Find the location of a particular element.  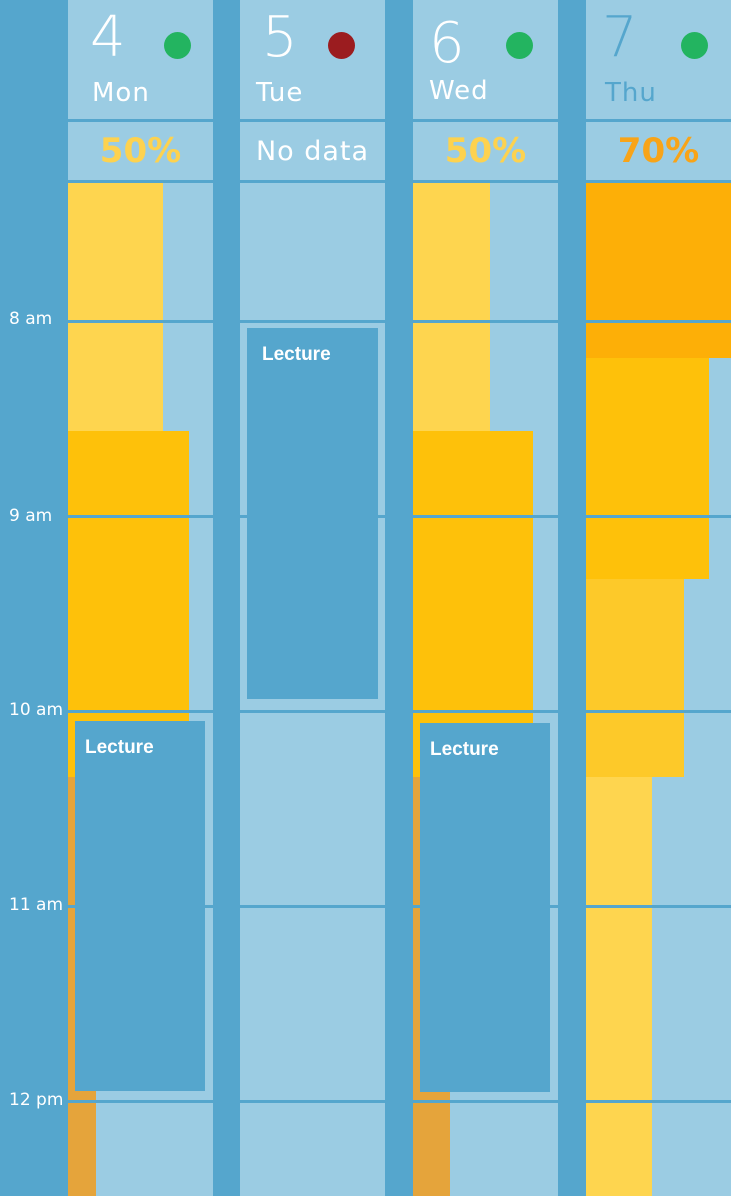

time-label-10am: 10 am is located at coordinates (36, 710).